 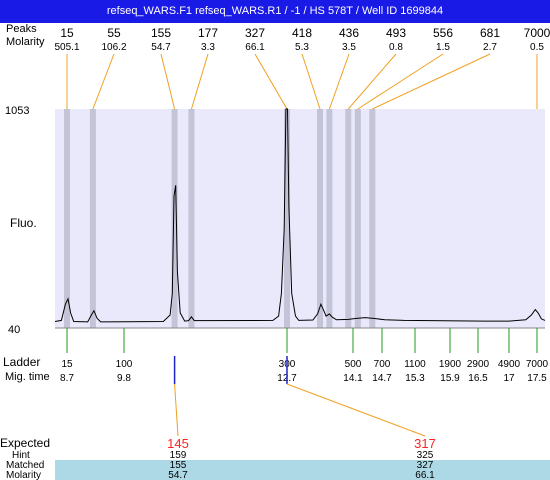 What do you see at coordinates (382, 378) in the screenshot?
I see `ladder-time-label: 14.7` at bounding box center [382, 378].